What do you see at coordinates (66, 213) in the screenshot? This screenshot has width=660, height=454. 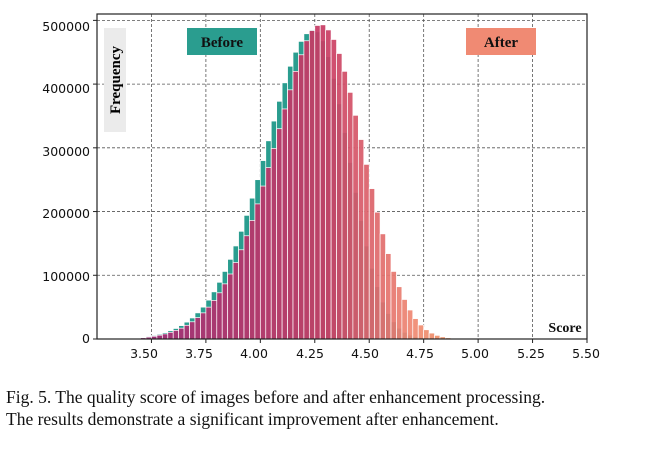 I see `y-tick-label: 200000` at bounding box center [66, 213].